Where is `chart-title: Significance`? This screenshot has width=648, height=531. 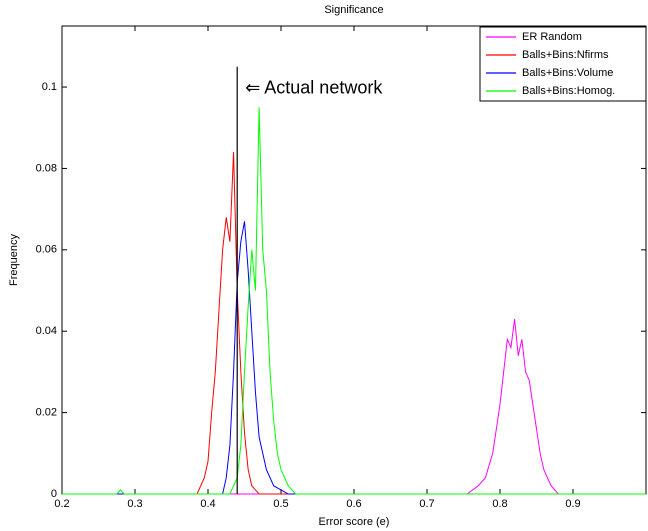
chart-title: Significance is located at coordinates (353, 10).